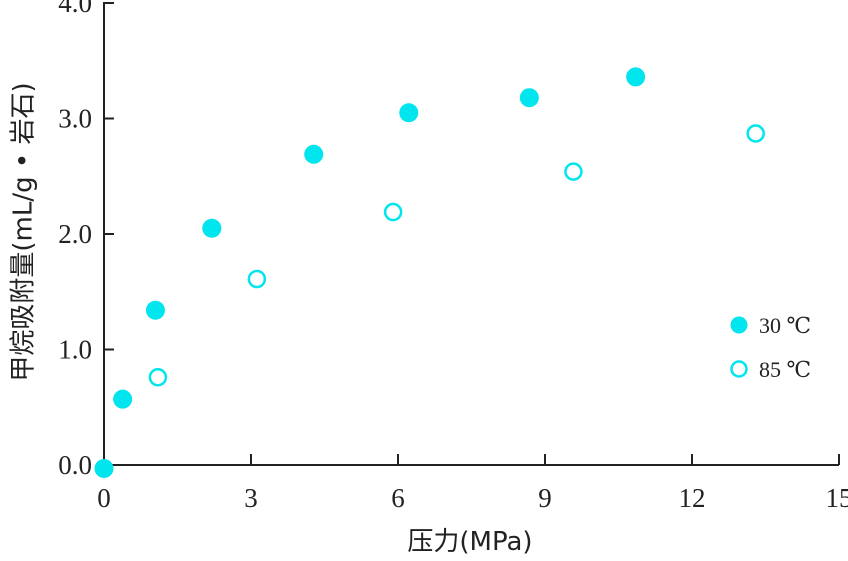 Image resolution: width=848 pixels, height=561 pixels. What do you see at coordinates (770, 347) in the screenshot?
I see `legend: 30 ℃ 85 ℃` at bounding box center [770, 347].